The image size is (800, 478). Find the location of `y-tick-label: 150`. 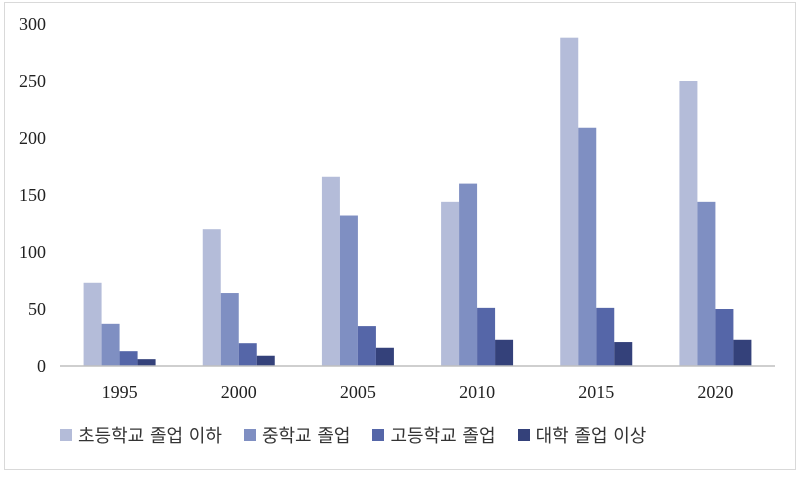

y-tick-label: 150 is located at coordinates (32, 195).